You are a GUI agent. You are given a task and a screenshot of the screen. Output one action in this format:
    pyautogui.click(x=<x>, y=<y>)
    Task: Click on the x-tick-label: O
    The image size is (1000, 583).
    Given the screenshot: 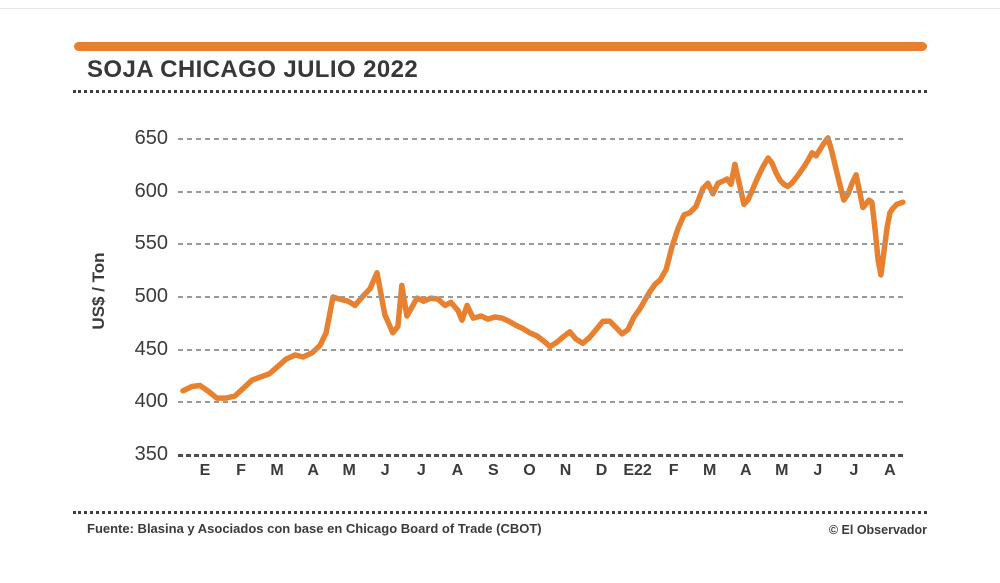 What is the action you would take?
    pyautogui.click(x=529, y=470)
    